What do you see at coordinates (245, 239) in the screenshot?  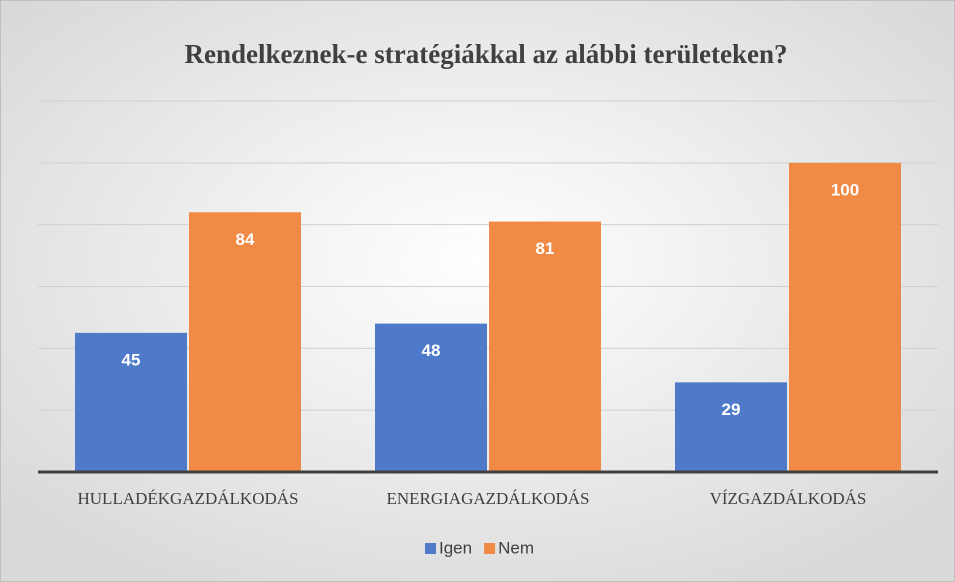 I see `data-label: 84` at bounding box center [245, 239].